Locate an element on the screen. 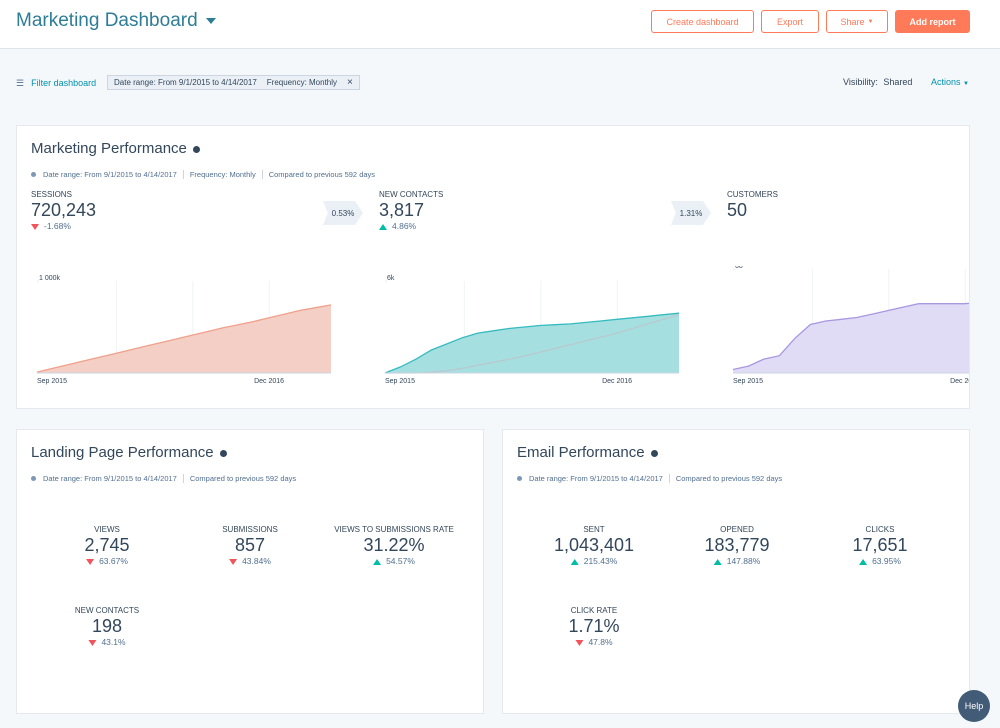  filter-link: ☰ Filter dashboard is located at coordinates (56, 83).